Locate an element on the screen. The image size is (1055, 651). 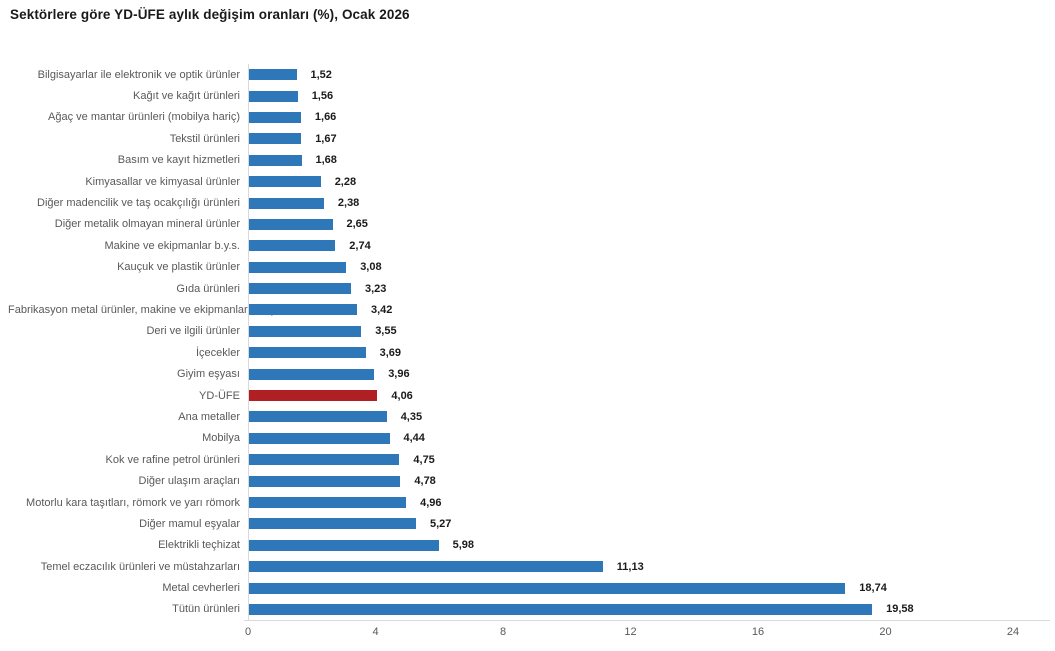
value-label: 2,74 is located at coordinates (360, 245).